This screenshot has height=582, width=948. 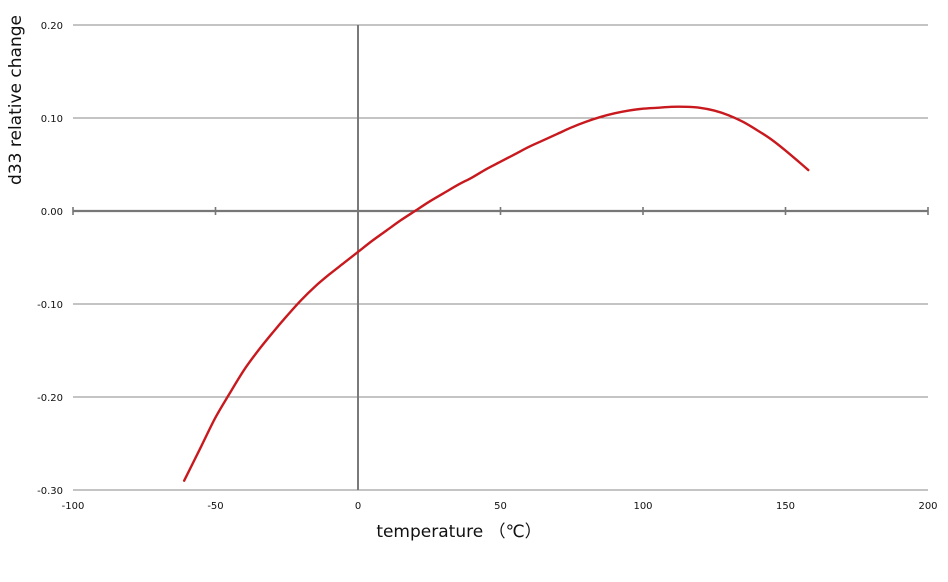 What do you see at coordinates (73, 506) in the screenshot?
I see `x-tick-label: -100` at bounding box center [73, 506].